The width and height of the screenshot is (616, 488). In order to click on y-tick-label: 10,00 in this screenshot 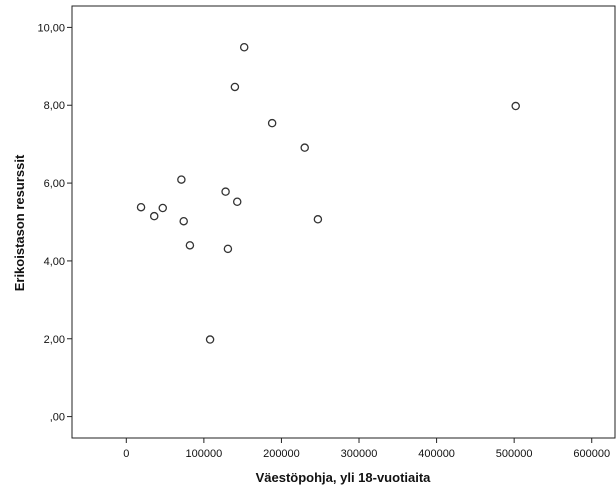, I will do `click(51, 28)`.